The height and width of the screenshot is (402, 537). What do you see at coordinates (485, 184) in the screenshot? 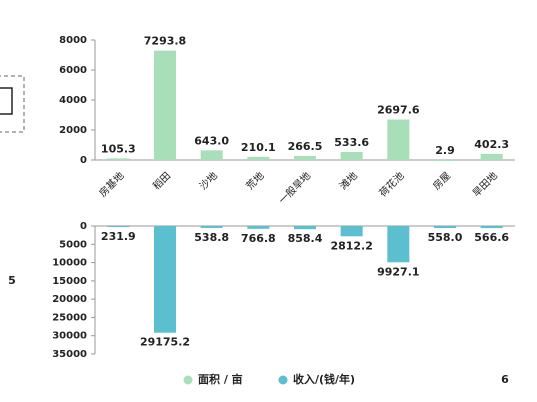
I see `x-tick-label: 旱田地` at bounding box center [485, 184].